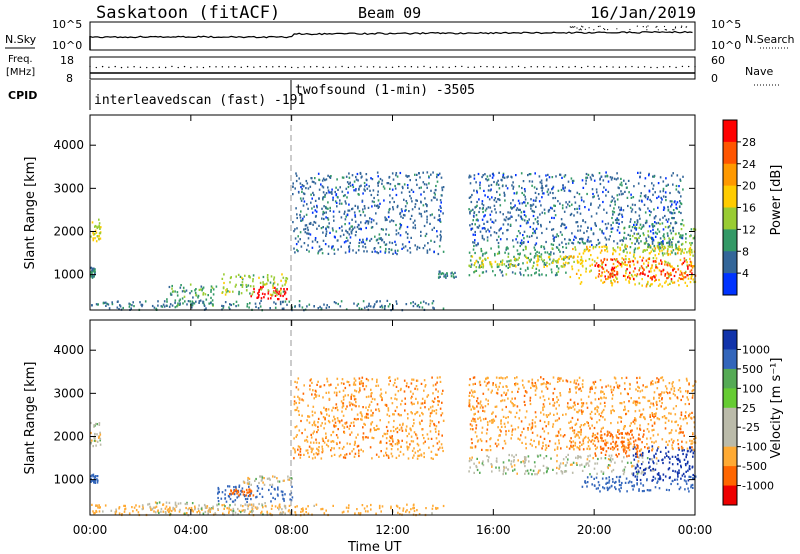 The image size is (800, 554). Describe the element at coordinates (266, 67) in the screenshot. I see `nave-point` at that location.